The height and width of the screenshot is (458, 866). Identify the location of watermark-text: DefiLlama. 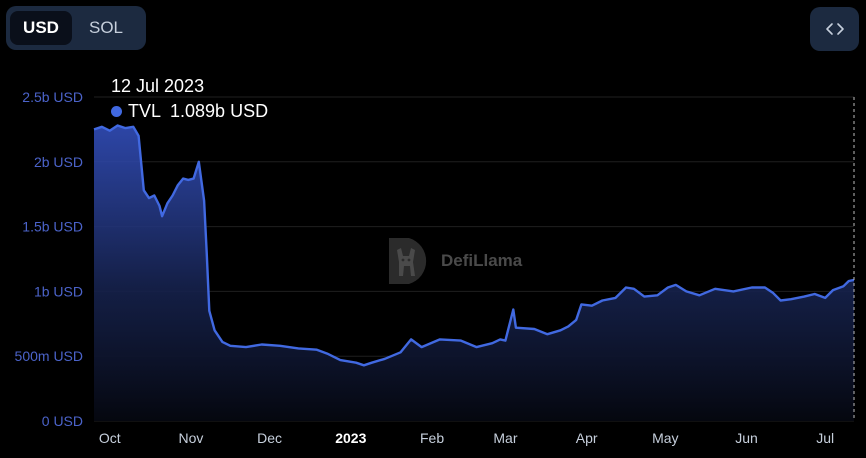
(482, 260).